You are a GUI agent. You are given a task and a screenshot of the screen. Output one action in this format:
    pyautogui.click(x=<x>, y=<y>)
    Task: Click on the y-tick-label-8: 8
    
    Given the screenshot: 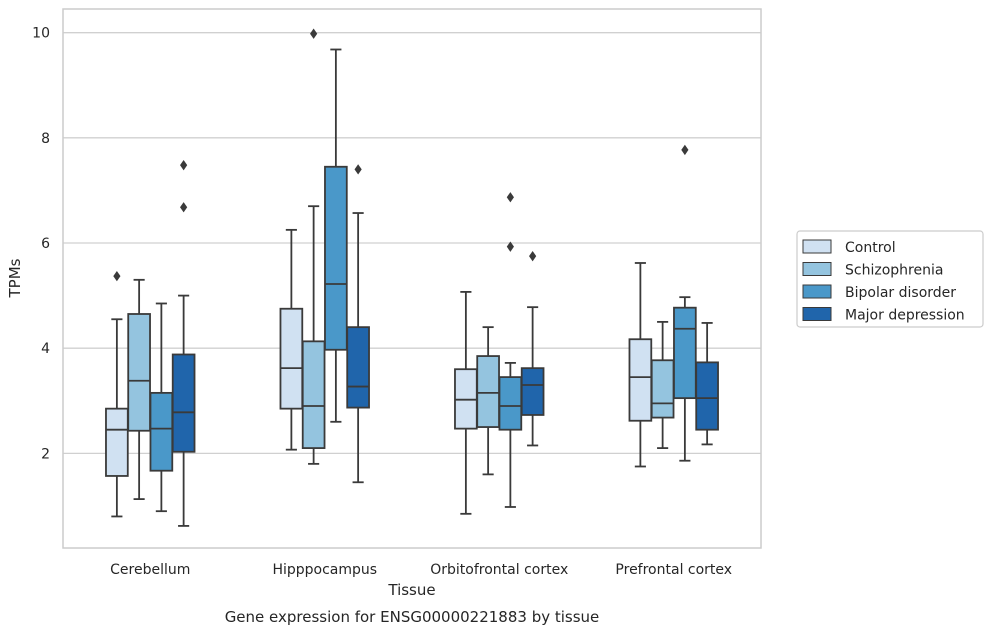 What is the action you would take?
    pyautogui.click(x=45, y=139)
    